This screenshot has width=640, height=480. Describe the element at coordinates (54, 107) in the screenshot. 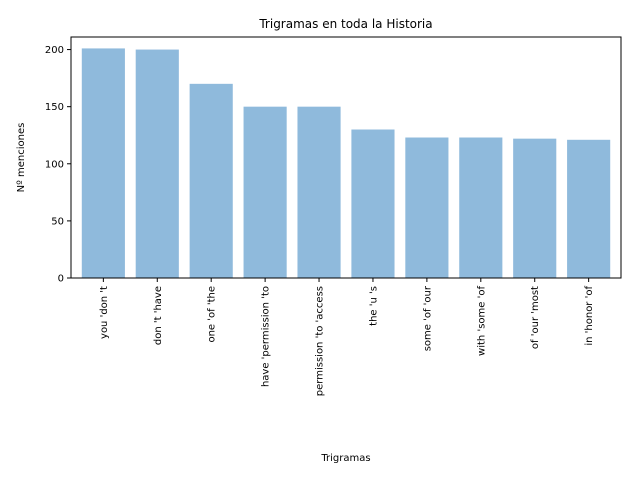

I see `y-tick-label: 150` at that location.